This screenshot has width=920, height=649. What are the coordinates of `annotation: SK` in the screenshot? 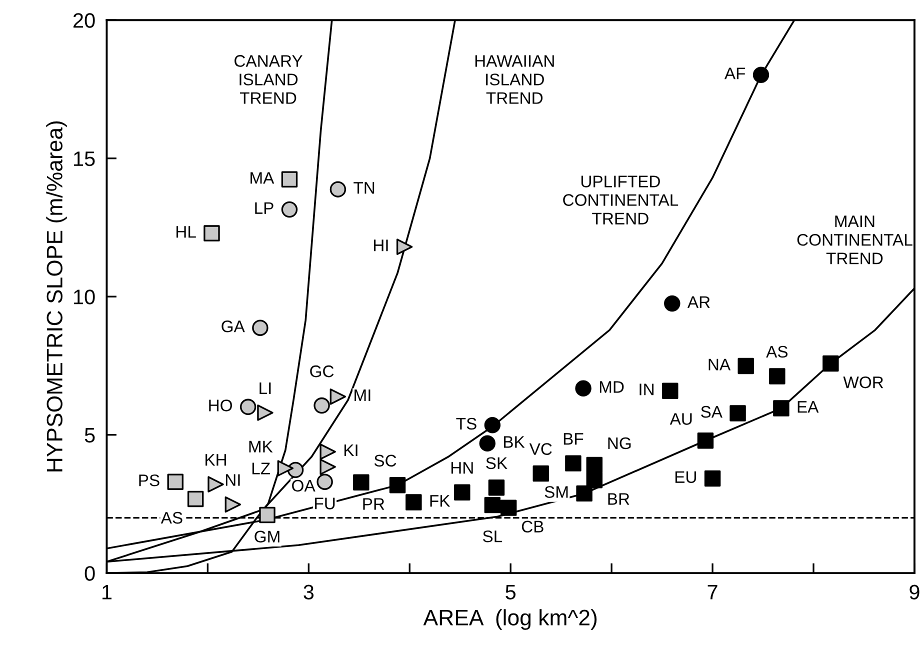 It's located at (497, 463).